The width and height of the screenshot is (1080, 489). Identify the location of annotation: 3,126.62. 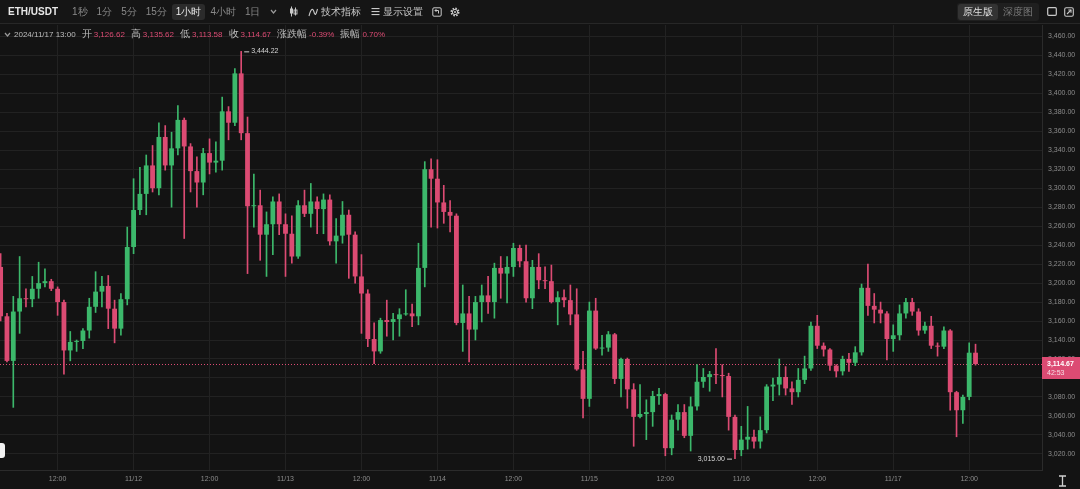
(109, 34).